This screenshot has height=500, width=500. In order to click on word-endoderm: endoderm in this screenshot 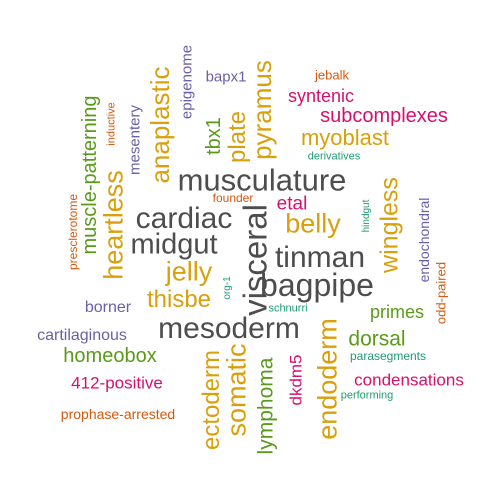, I will do `click(327, 379)`.